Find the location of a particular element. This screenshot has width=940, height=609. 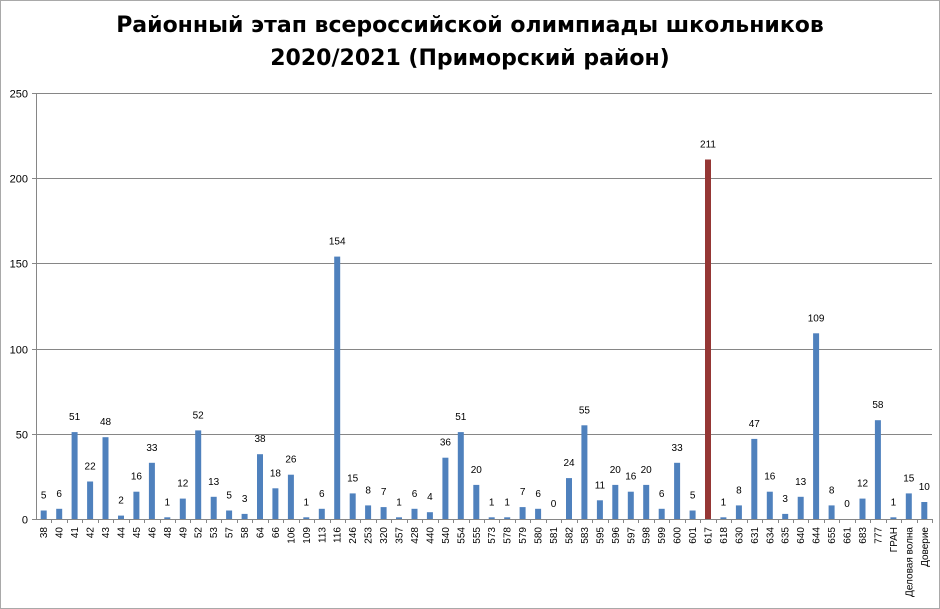

x-tick-label: 53 is located at coordinates (214, 533).